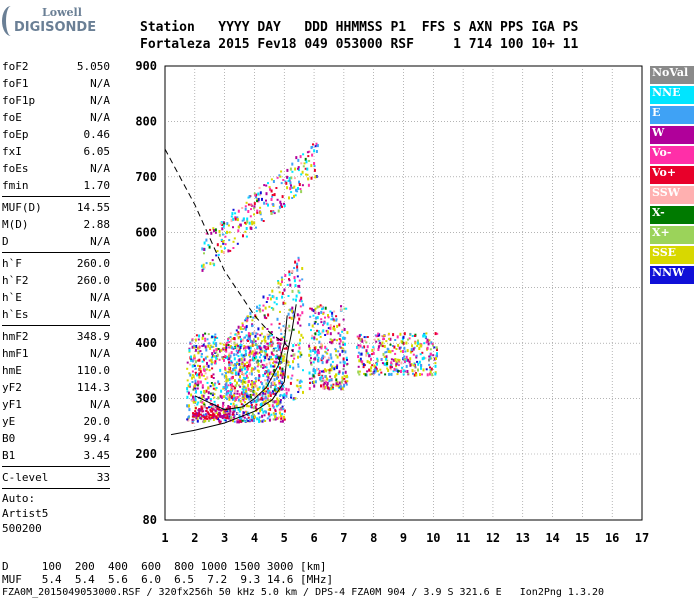 The width and height of the screenshot is (700, 600). I want to click on param-row-hmf1: hmF1 N/A, so click(56, 353).